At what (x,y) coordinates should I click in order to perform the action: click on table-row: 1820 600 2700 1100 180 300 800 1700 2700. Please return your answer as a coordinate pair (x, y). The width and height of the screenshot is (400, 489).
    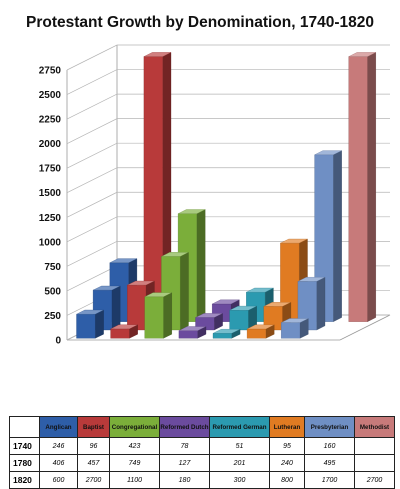
    Looking at the image, I should click on (202, 480).